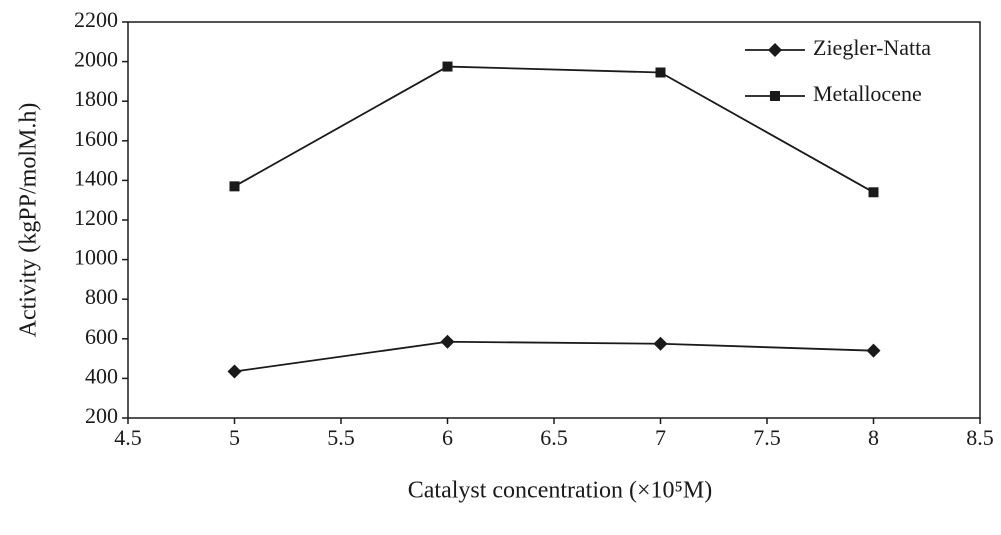 This screenshot has height=535, width=1001. Describe the element at coordinates (128, 437) in the screenshot. I see `x-tick-label: 4.5` at that location.